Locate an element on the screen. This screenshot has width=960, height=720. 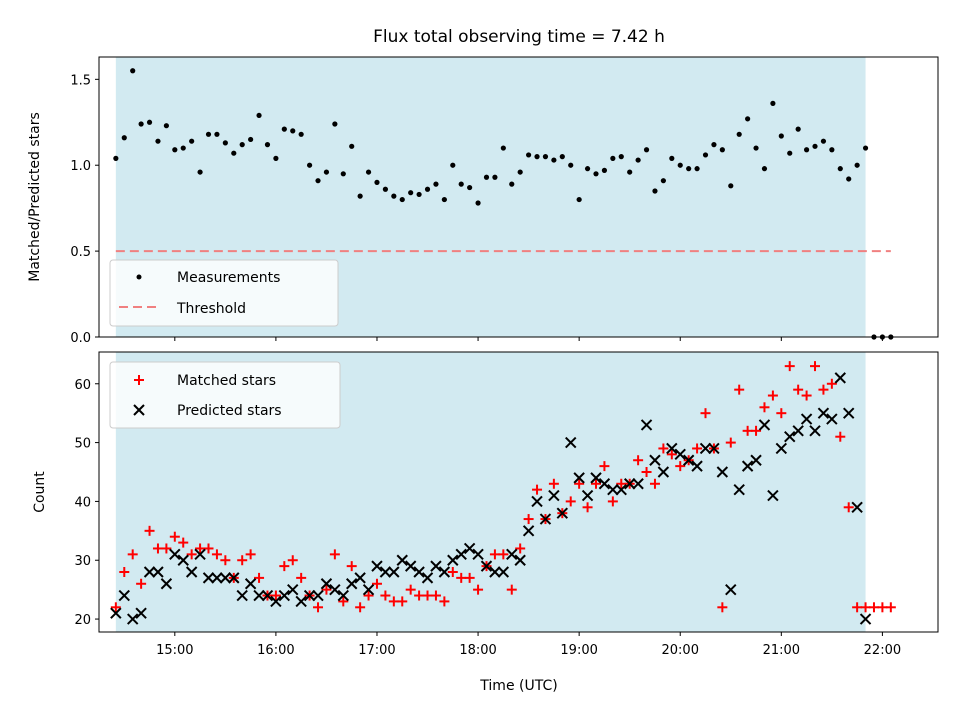
ratio-y-ticks: 0.0 0.5 1.0 1.5 is located at coordinates (84, 209).